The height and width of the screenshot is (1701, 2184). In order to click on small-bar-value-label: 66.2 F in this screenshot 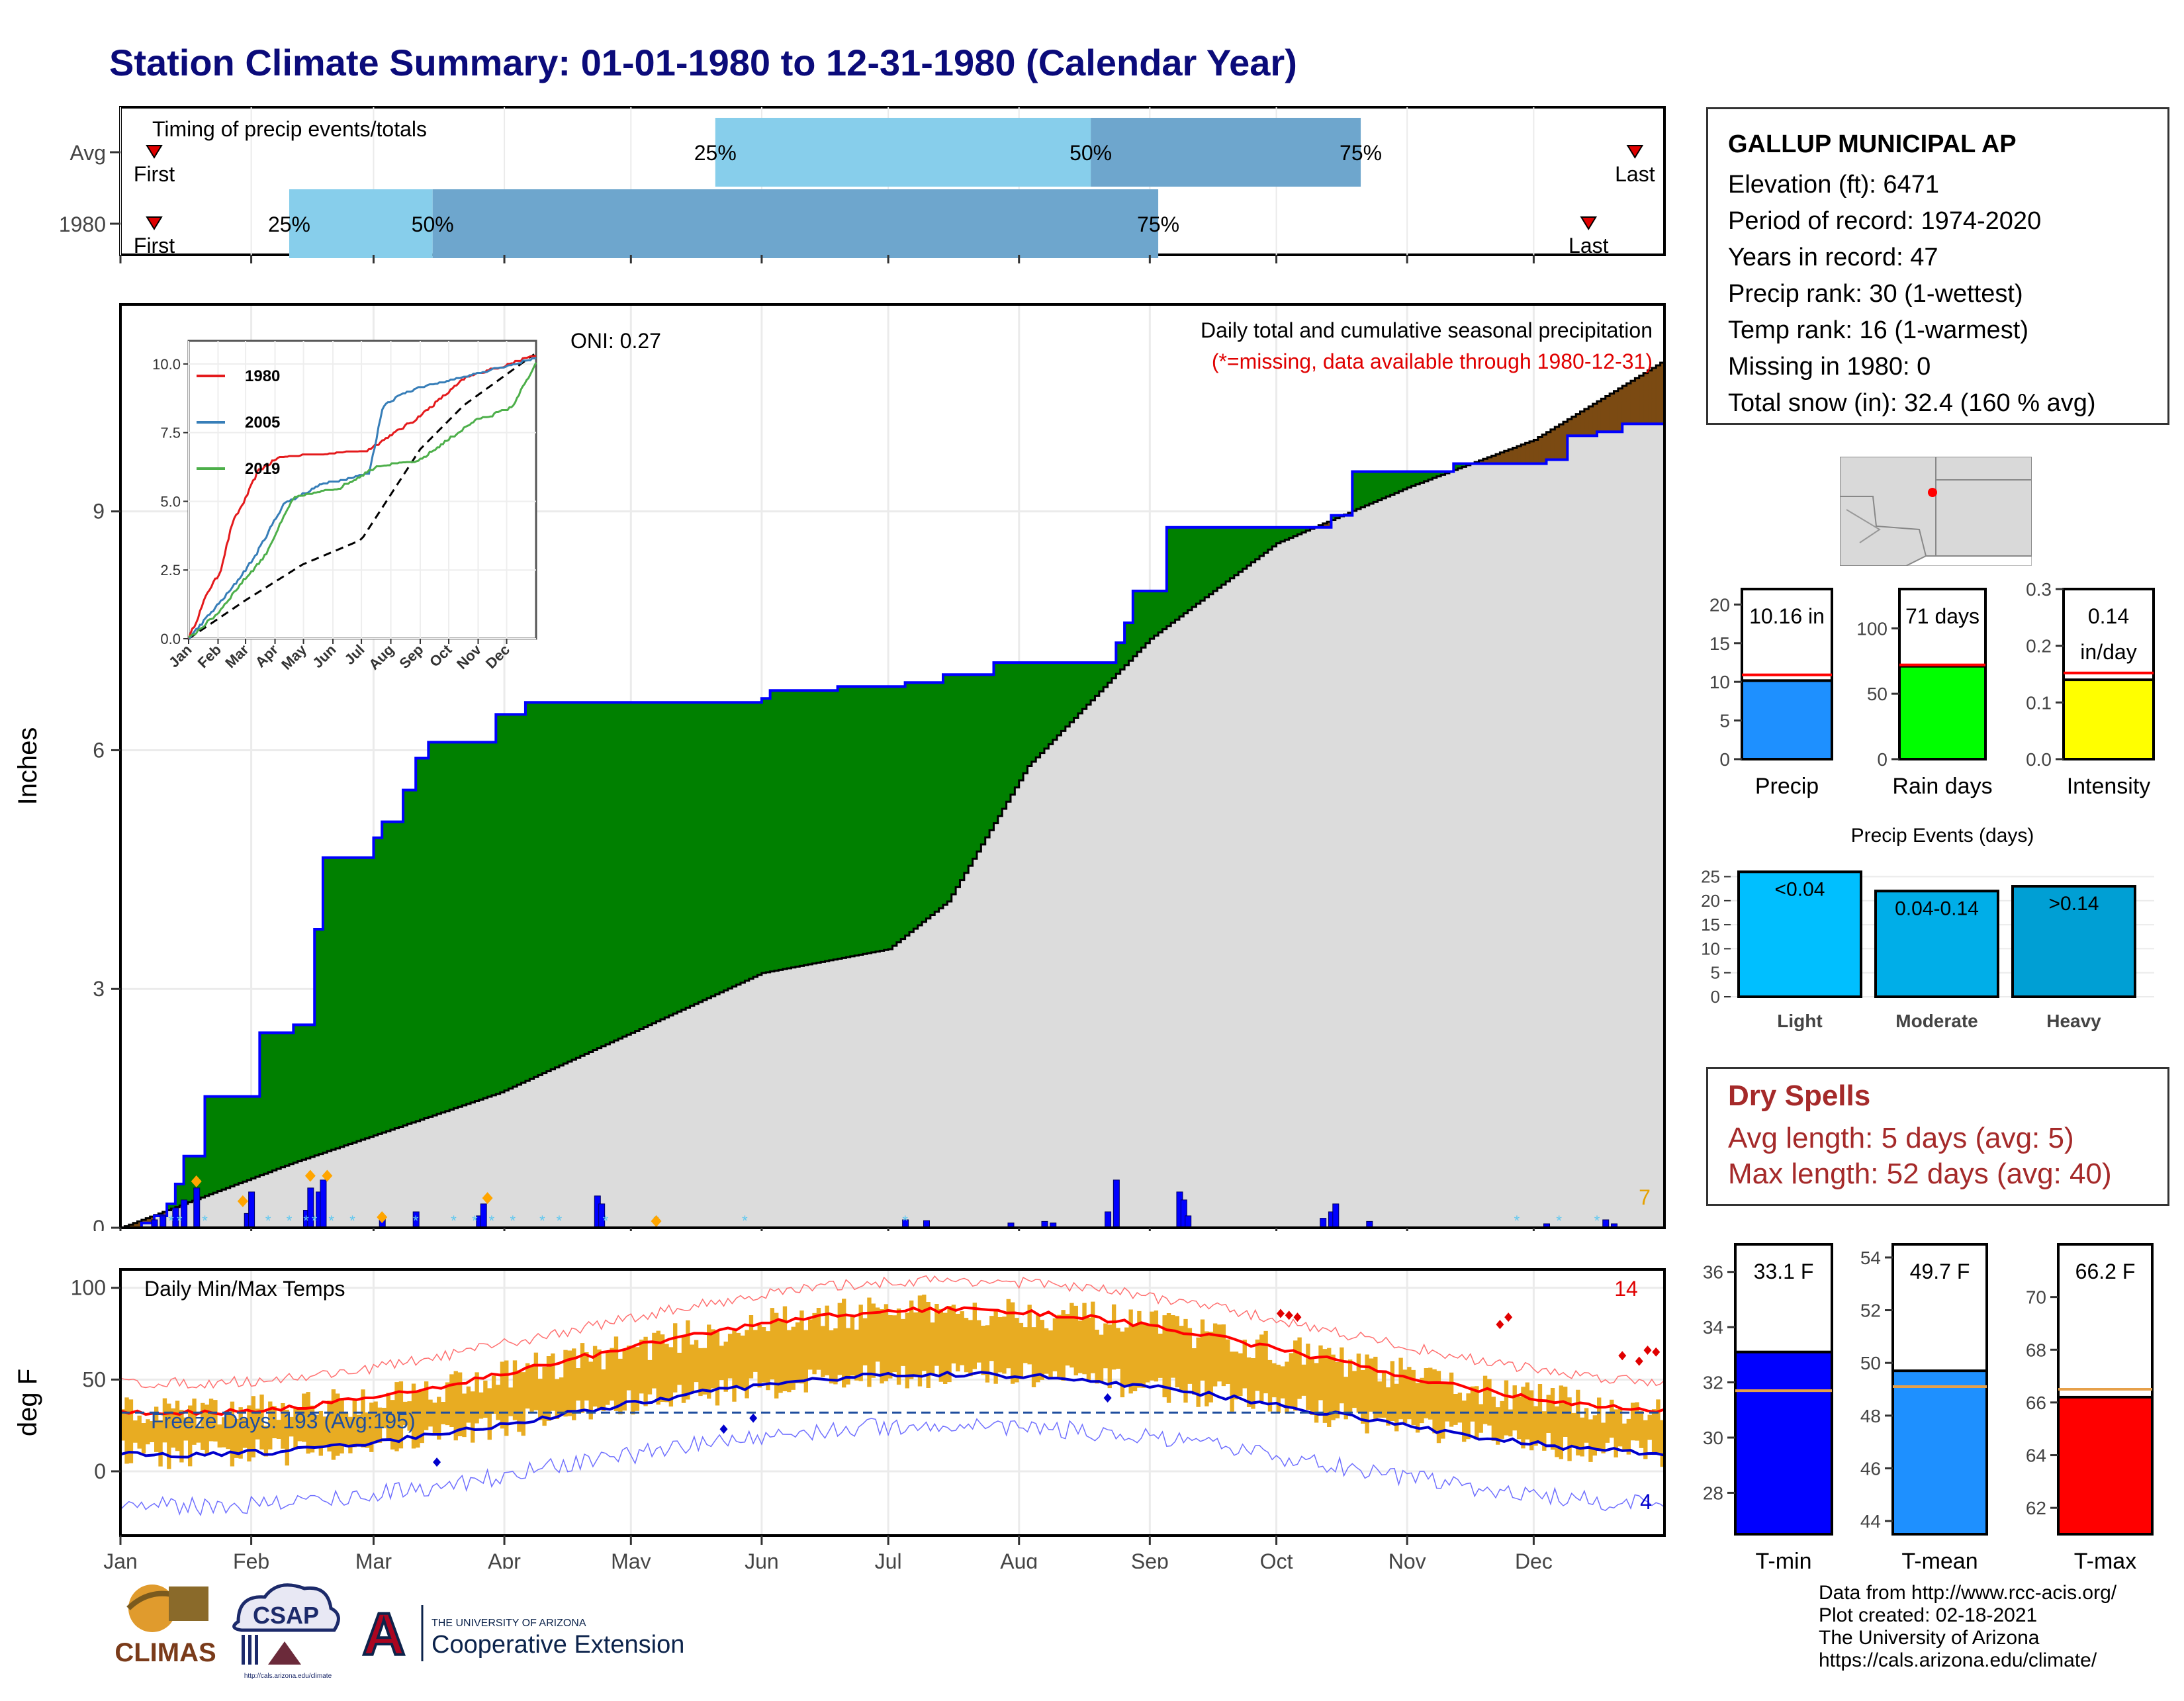, I will do `click(2105, 1271)`.